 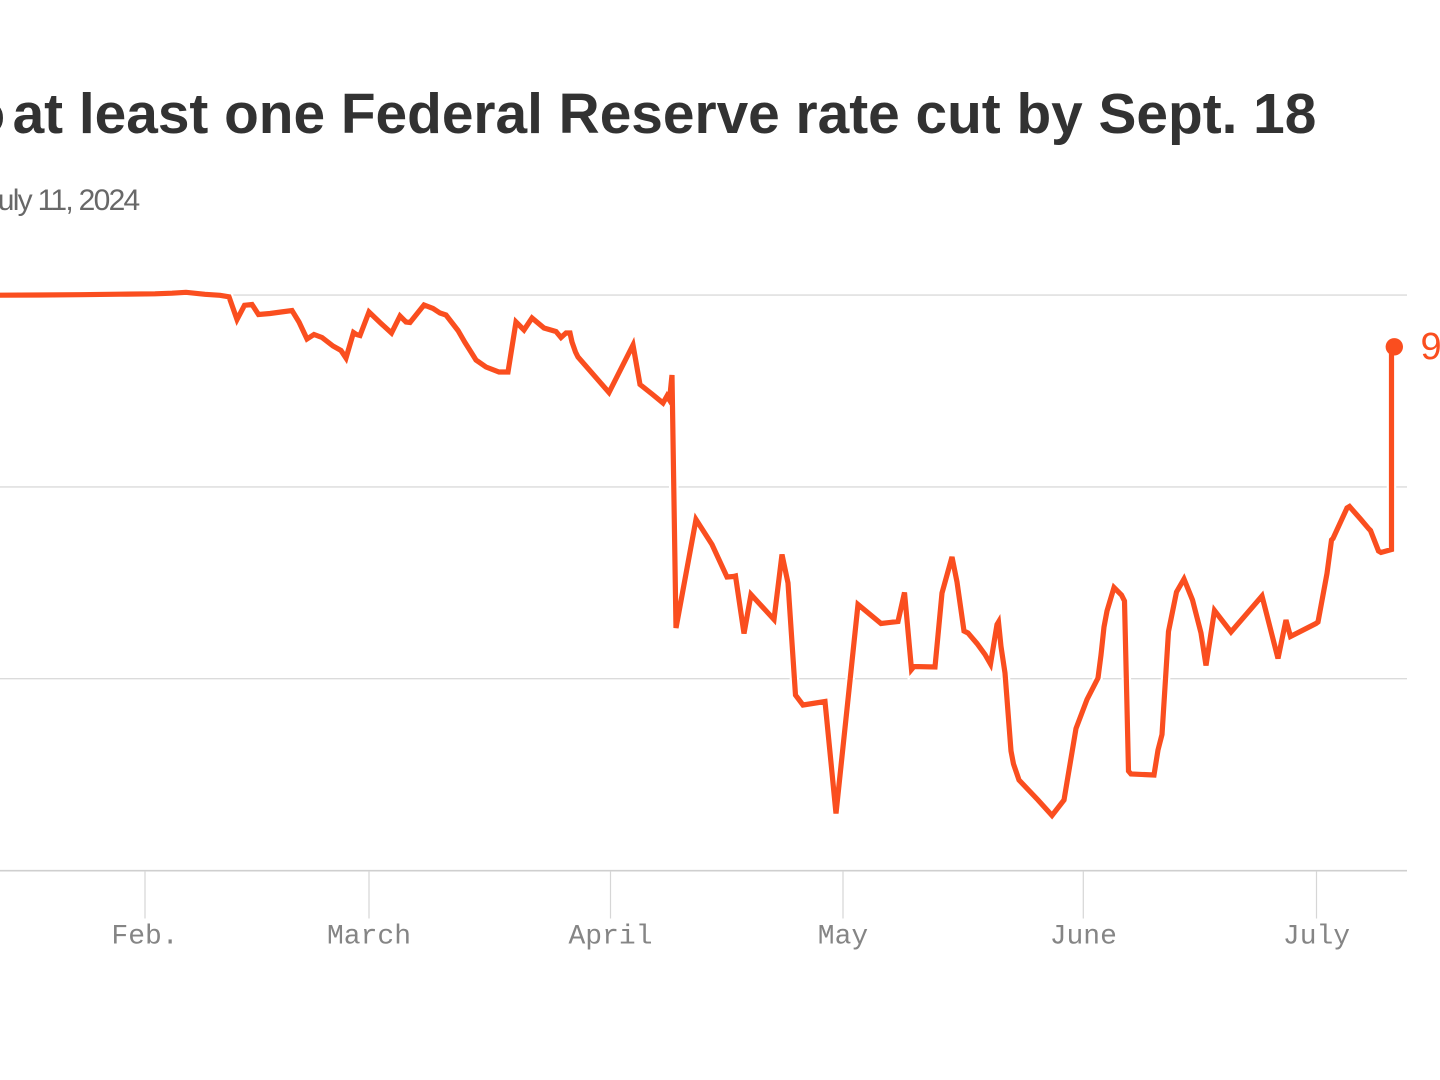 What do you see at coordinates (369, 937) in the screenshot?
I see `svg-text: March` at bounding box center [369, 937].